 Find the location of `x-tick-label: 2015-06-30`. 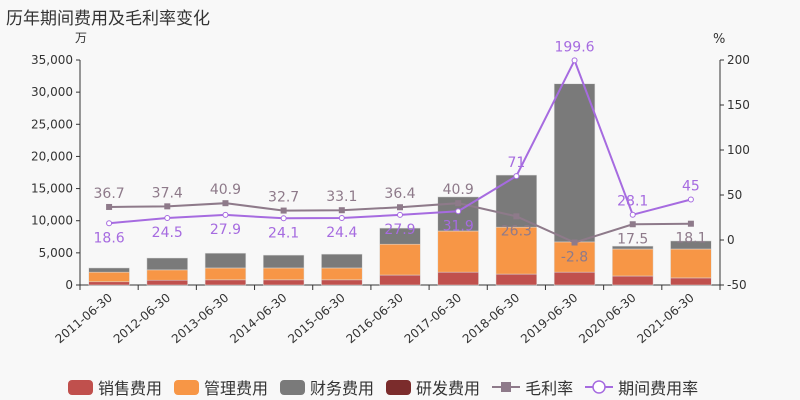

x-tick-label: 2015-06-30 is located at coordinates (316, 319).